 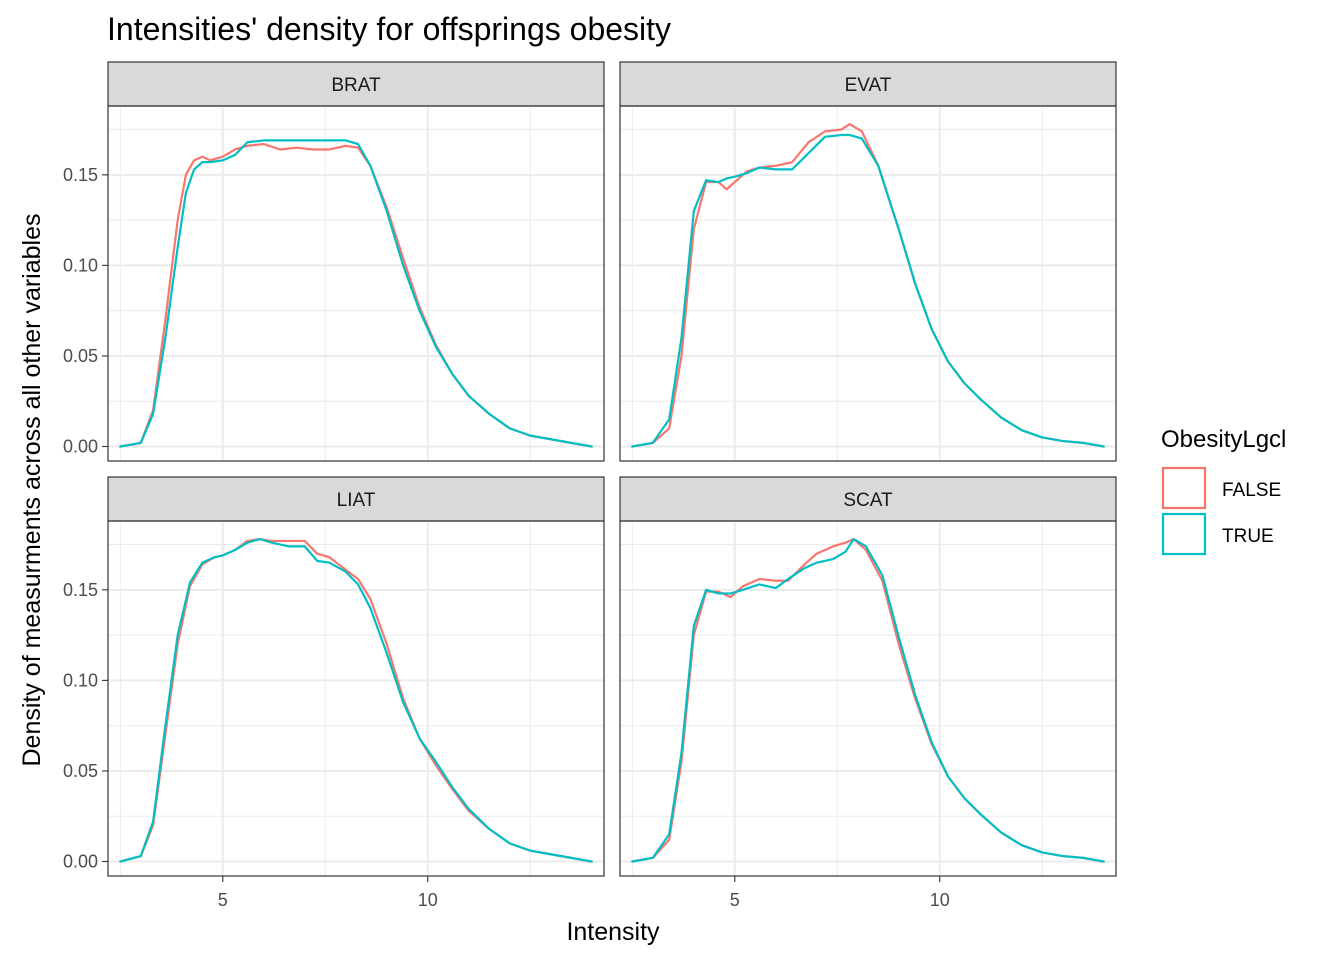 I want to click on density-line-evat-false, so click(x=868, y=285).